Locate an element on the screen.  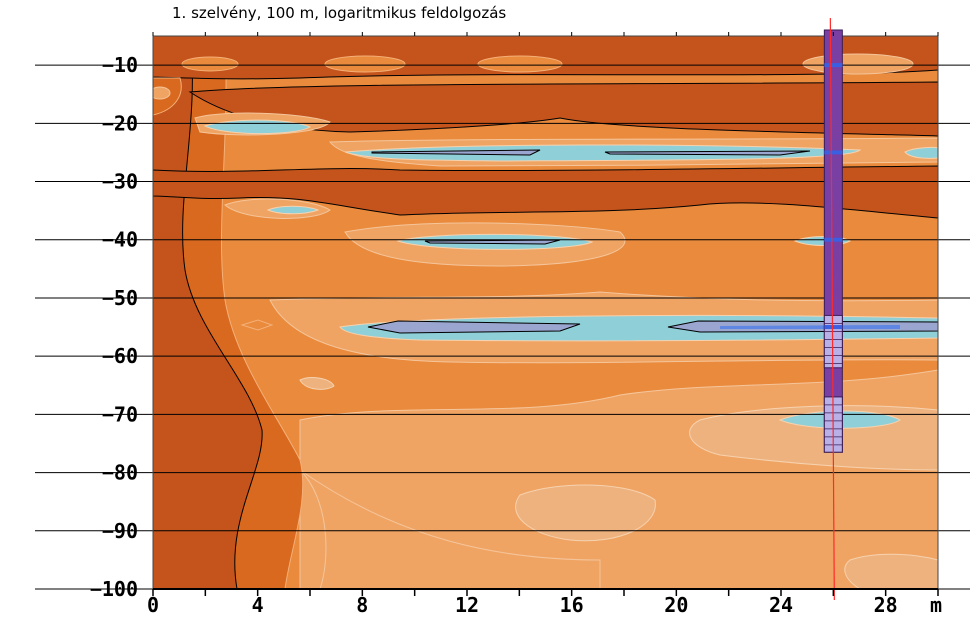
y-tick-label: −10 is located at coordinates (120, 65).